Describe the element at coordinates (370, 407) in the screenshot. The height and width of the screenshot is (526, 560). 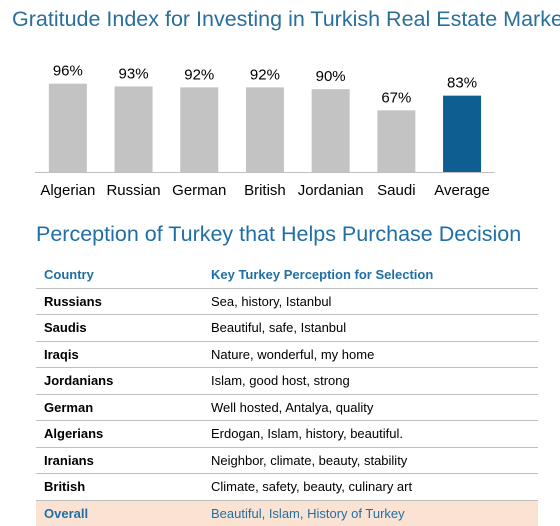
I see `perception-cell: Well hosted, Antalya, quality` at that location.